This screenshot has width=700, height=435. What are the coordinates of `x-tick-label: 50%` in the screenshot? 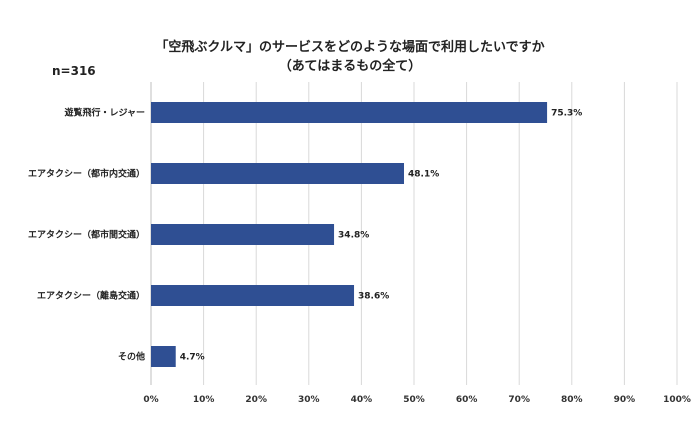 It's located at (414, 400).